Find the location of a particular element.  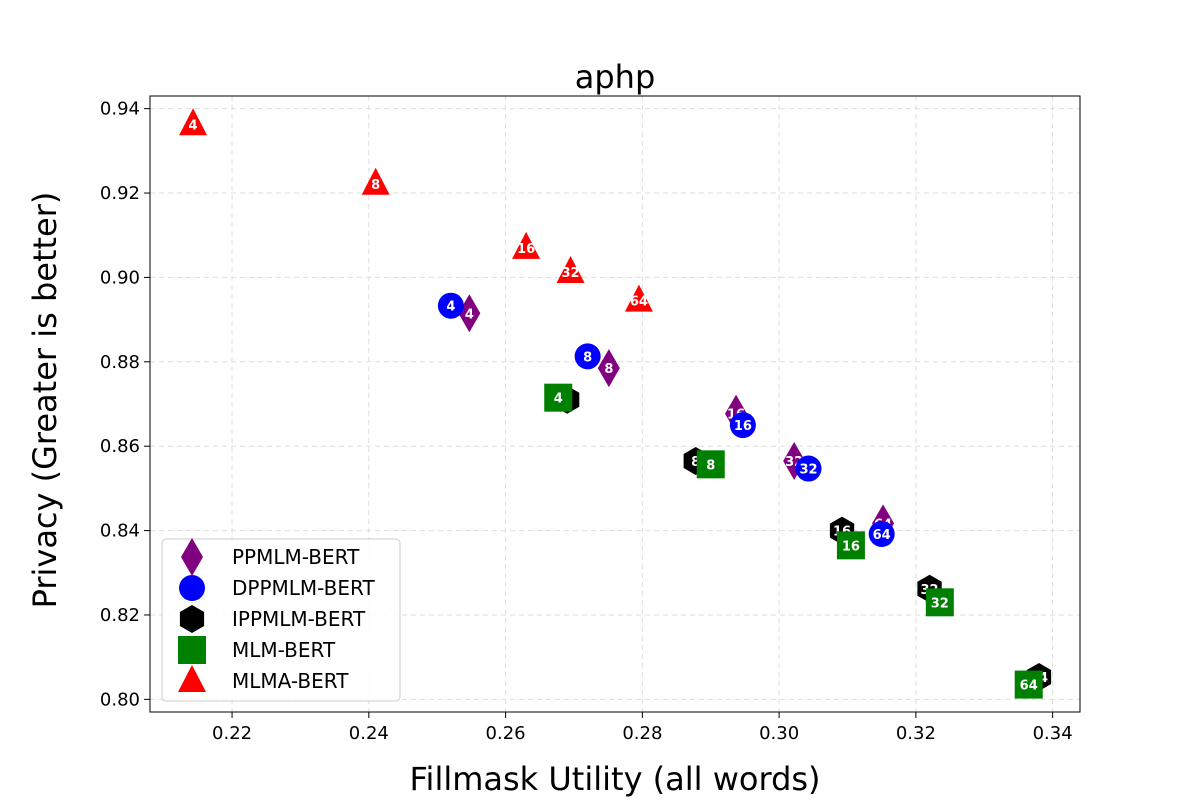

chart-title: aphp is located at coordinates (615, 77).